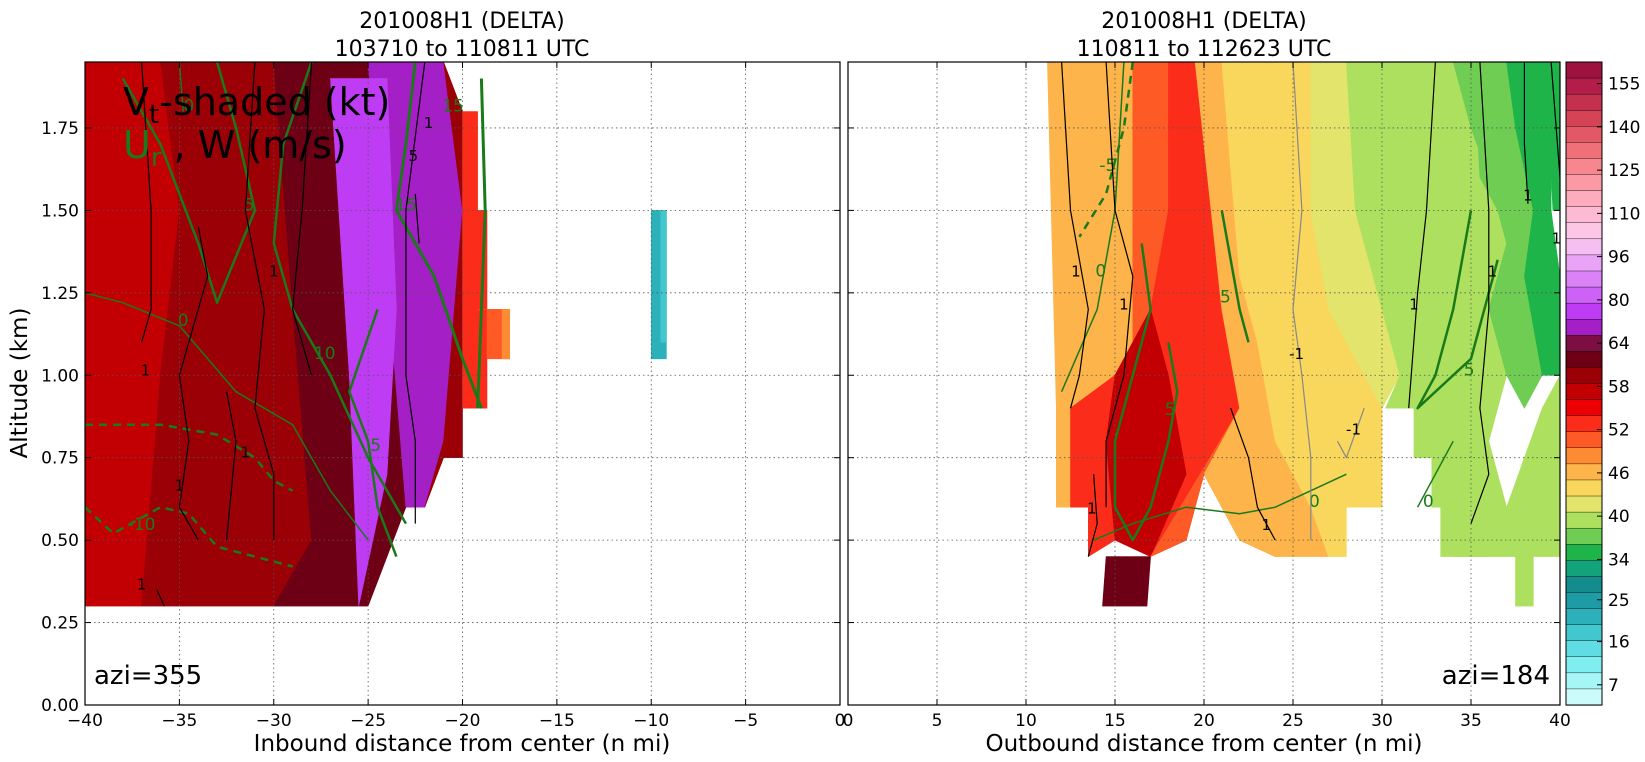  What do you see at coordinates (651, 721) in the screenshot?
I see `left-xtick-label: −10` at bounding box center [651, 721].